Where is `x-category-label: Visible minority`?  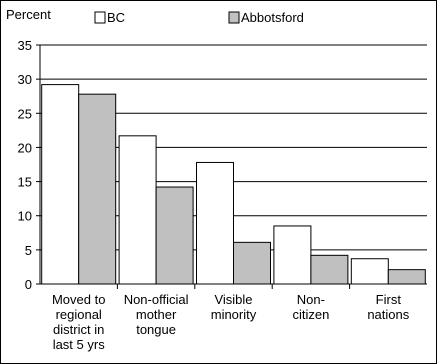 x-category-label: Visible minority is located at coordinates (234, 307).